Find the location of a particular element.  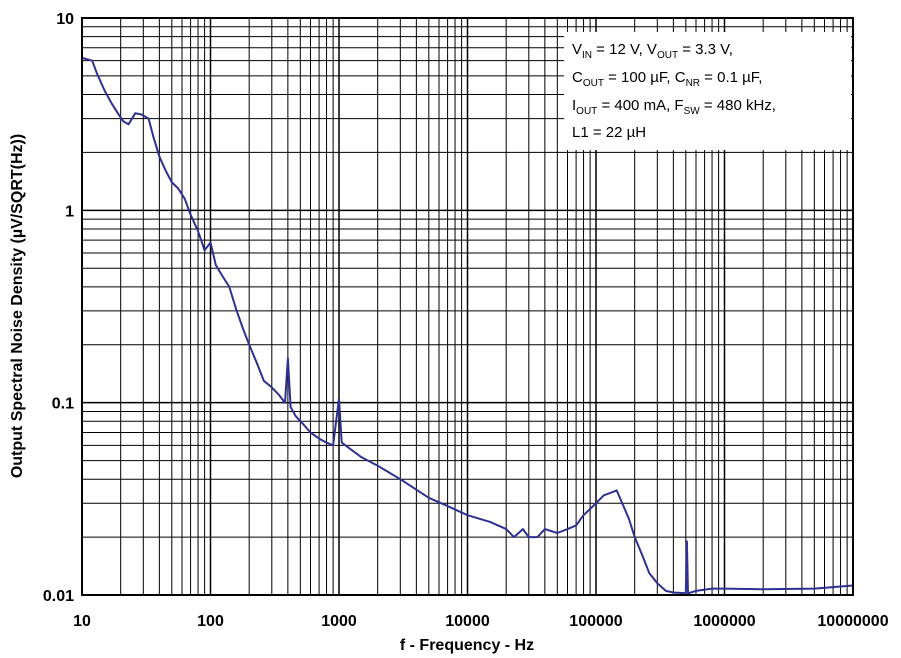

y-tick-label: 0.1 is located at coordinates (63, 404).